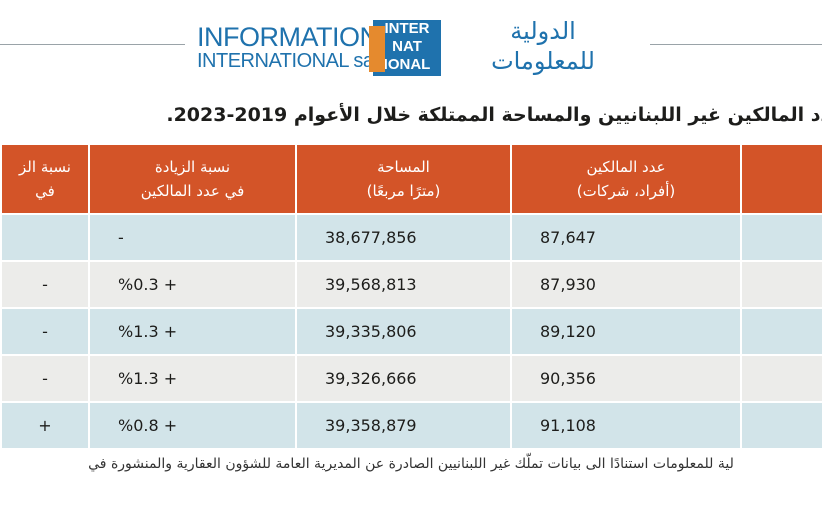 Image resolution: width=822 pixels, height=508 pixels. Describe the element at coordinates (626, 191) in the screenshot. I see `header-line: (أفراد، شركات)` at that location.